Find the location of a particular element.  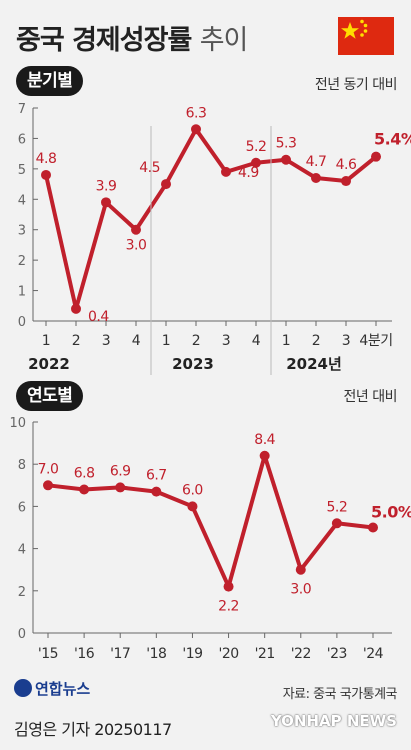

y-tick-label: 1 is located at coordinates (22, 292).